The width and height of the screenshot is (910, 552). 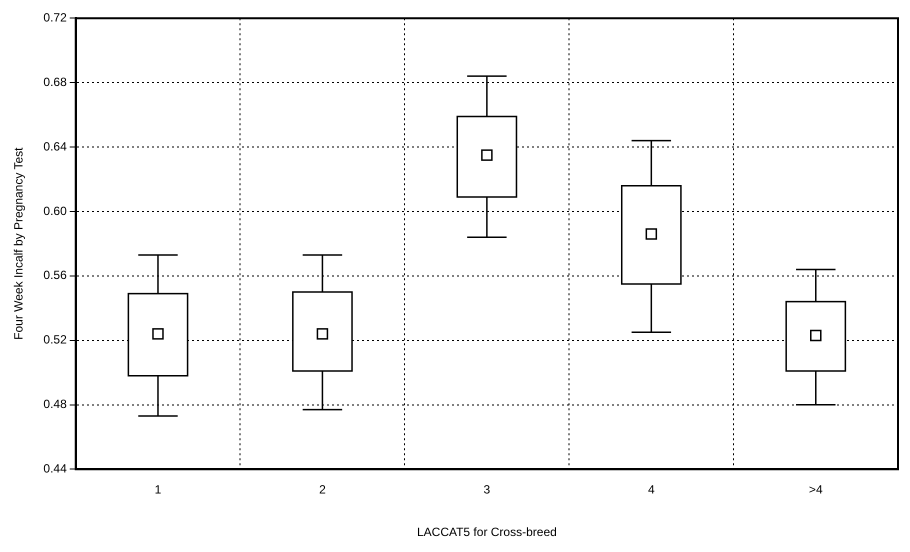 What do you see at coordinates (55, 404) in the screenshot?
I see `y-tick-label: 0.48` at bounding box center [55, 404].